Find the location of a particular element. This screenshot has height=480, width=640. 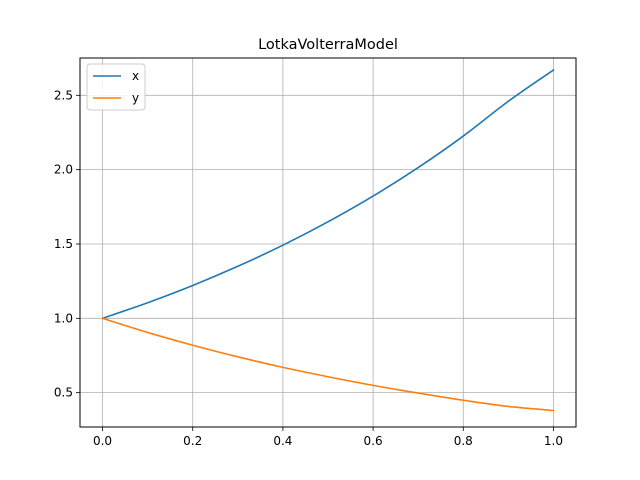

y-tick-label: 0.5 is located at coordinates (63, 393).